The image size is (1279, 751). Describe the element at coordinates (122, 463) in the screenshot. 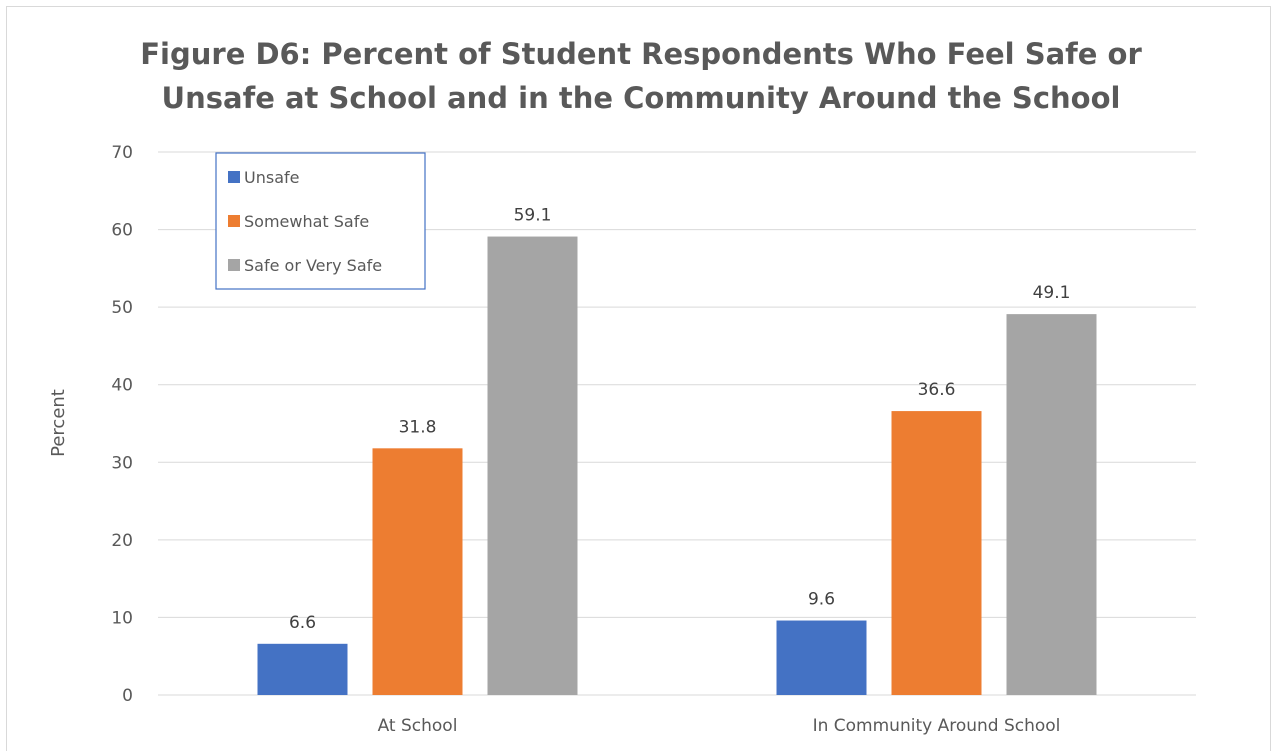

I see `y-tick-label: 30` at that location.